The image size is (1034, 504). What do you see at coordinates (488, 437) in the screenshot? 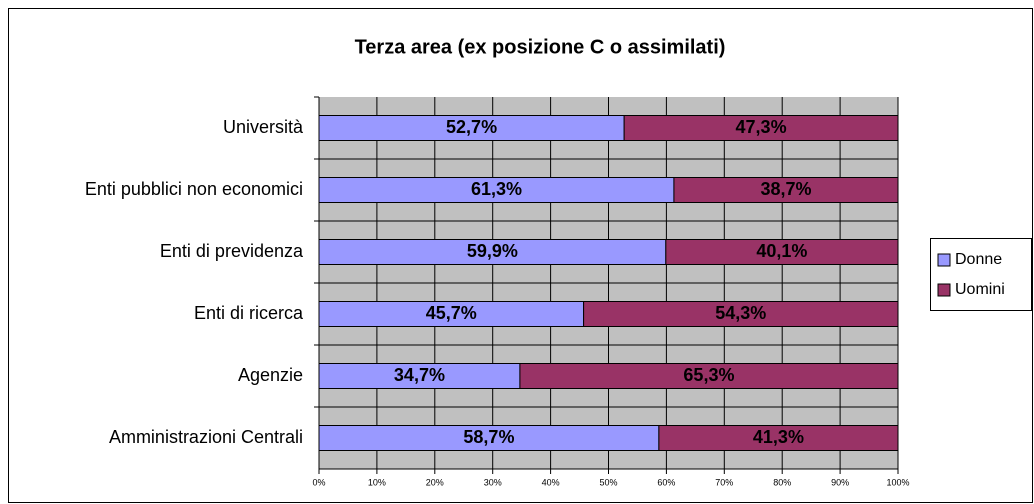
I see `data-label: 58,7%` at bounding box center [488, 437].